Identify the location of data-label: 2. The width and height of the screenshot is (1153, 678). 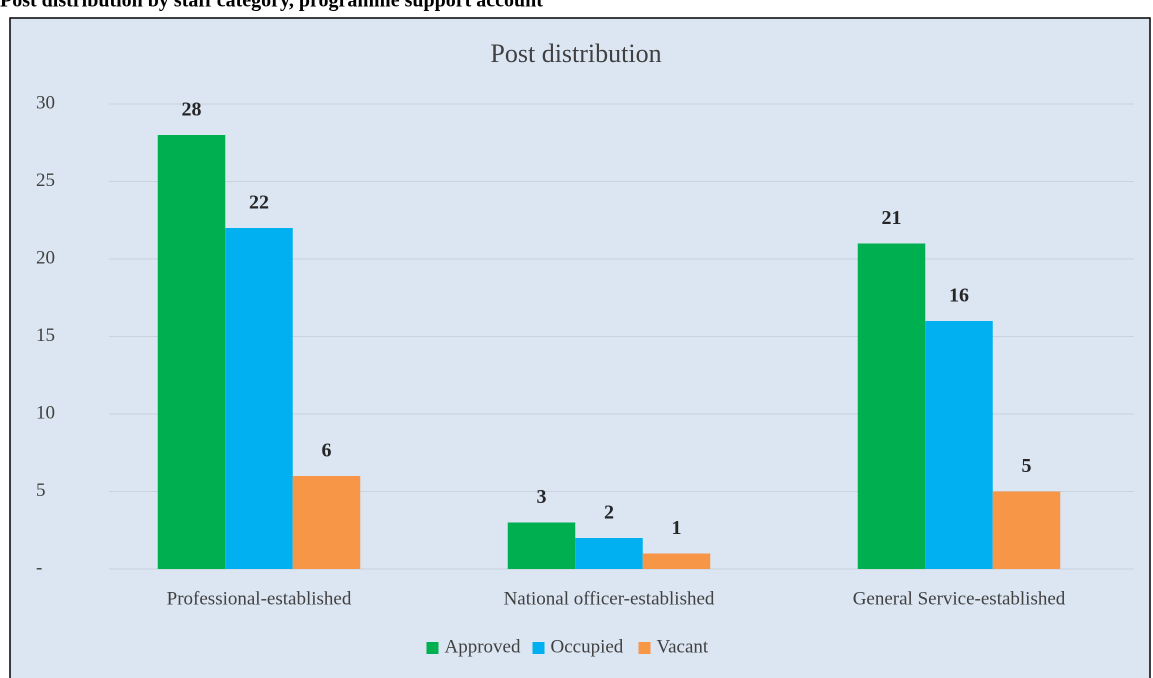
(609, 513).